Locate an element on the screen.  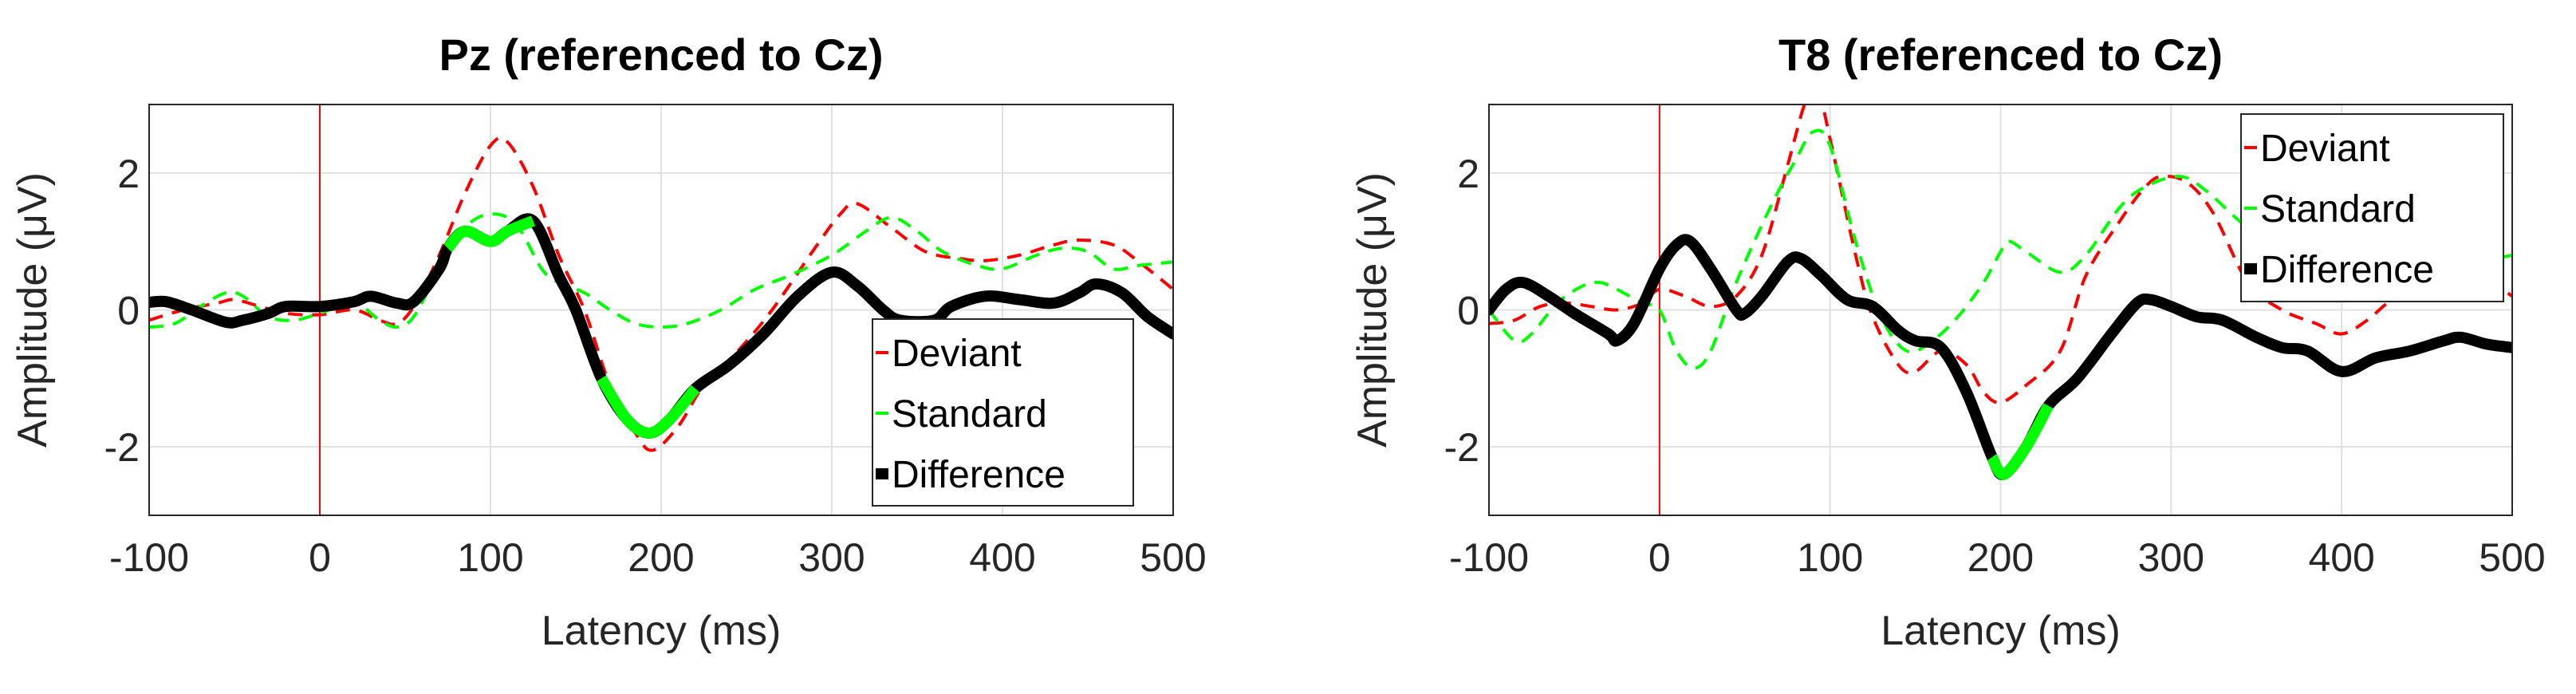
chart-title: T8 (referenced to Cz) is located at coordinates (2000, 55).